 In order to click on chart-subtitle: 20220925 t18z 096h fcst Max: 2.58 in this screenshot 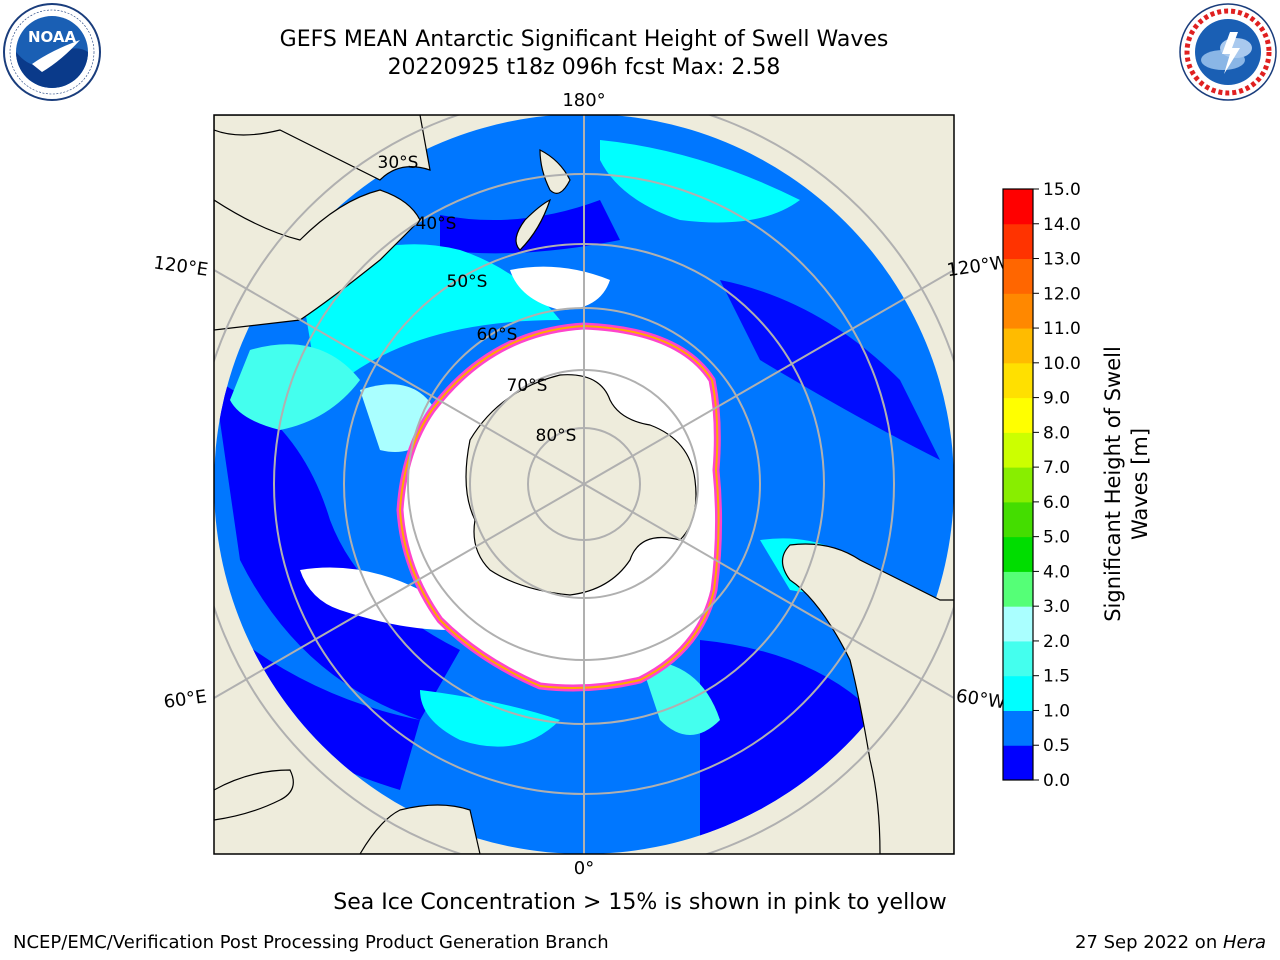, I will do `click(584, 67)`.